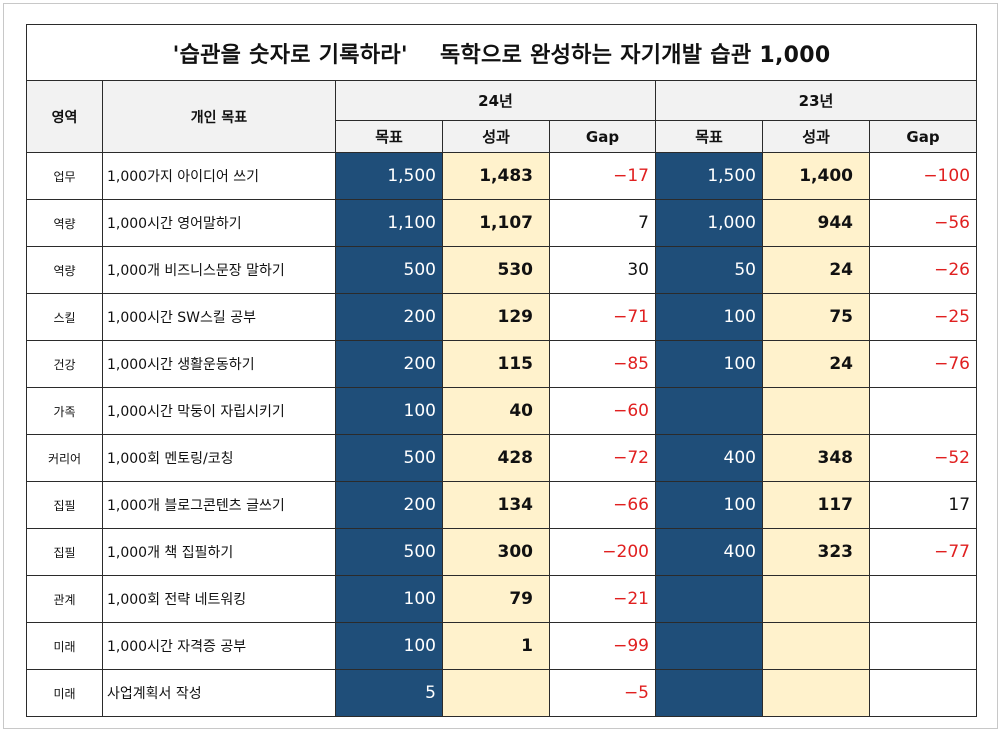 This screenshot has height=734, width=1003. I want to click on goal-cell: 1,000시간 자격증 공부, so click(219, 646).